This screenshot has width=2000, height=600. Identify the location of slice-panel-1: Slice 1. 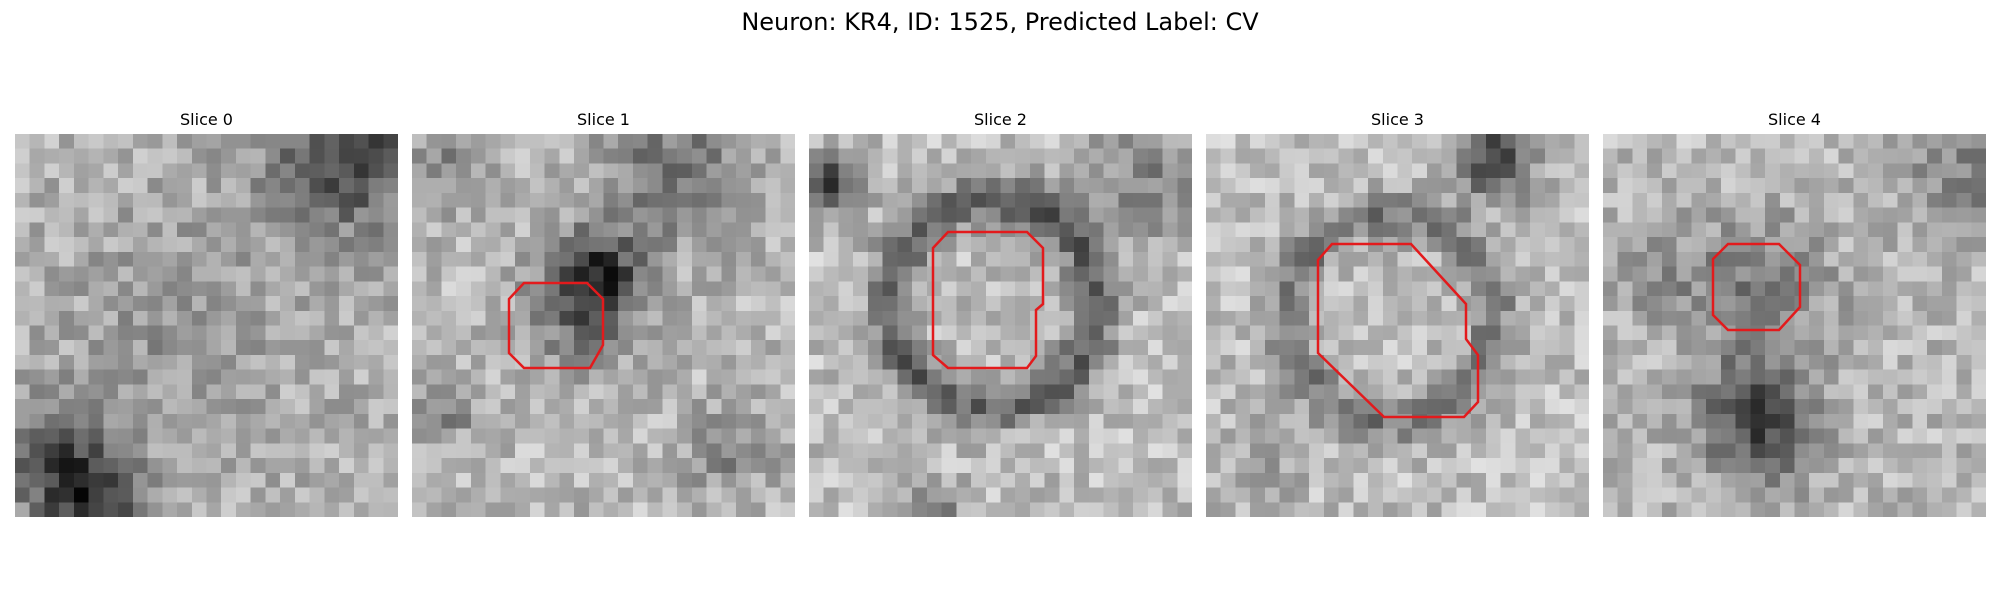
(603, 312).